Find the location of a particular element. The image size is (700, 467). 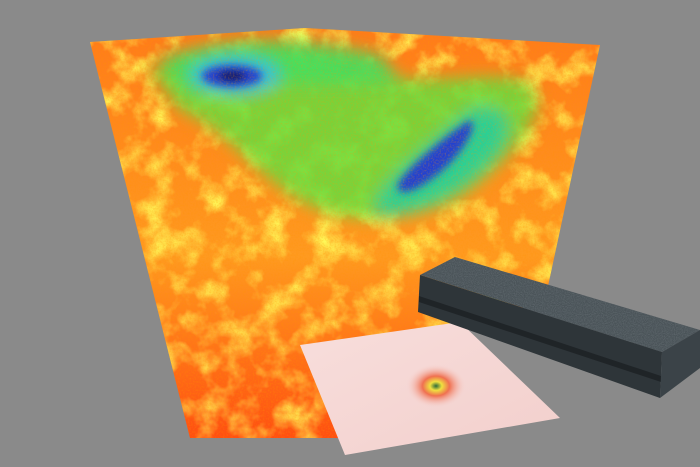

sheet-spot is located at coordinates (436, 386).